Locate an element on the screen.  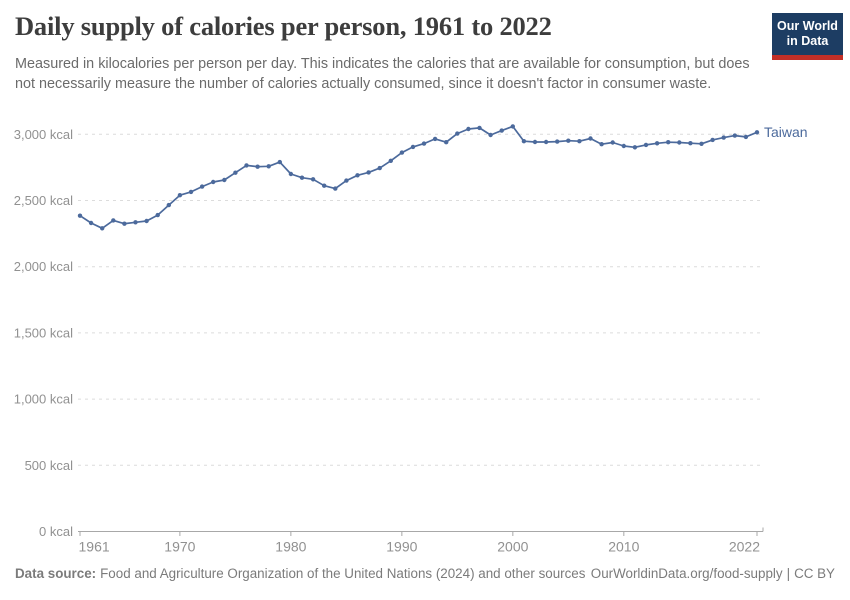
owid-logo: Our World in Data is located at coordinates (807, 36).